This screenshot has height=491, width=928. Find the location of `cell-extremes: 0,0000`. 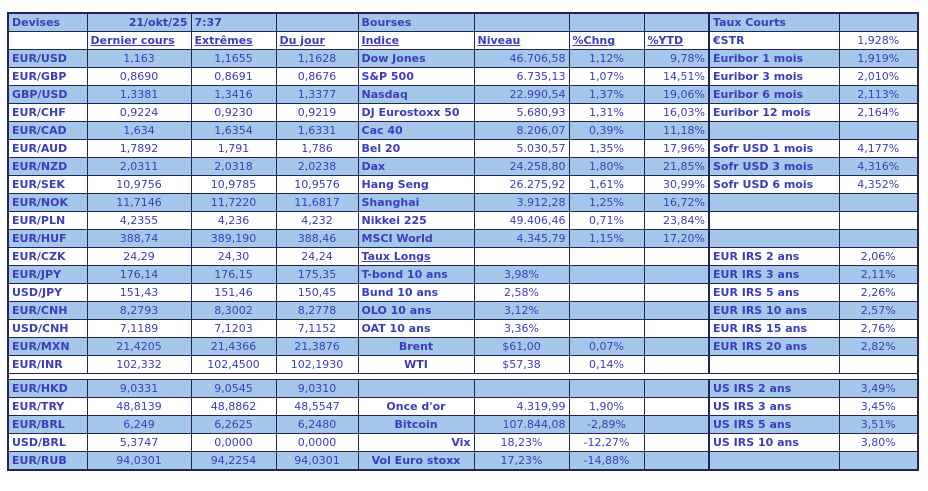

cell-extremes: 0,0000 is located at coordinates (233, 442).